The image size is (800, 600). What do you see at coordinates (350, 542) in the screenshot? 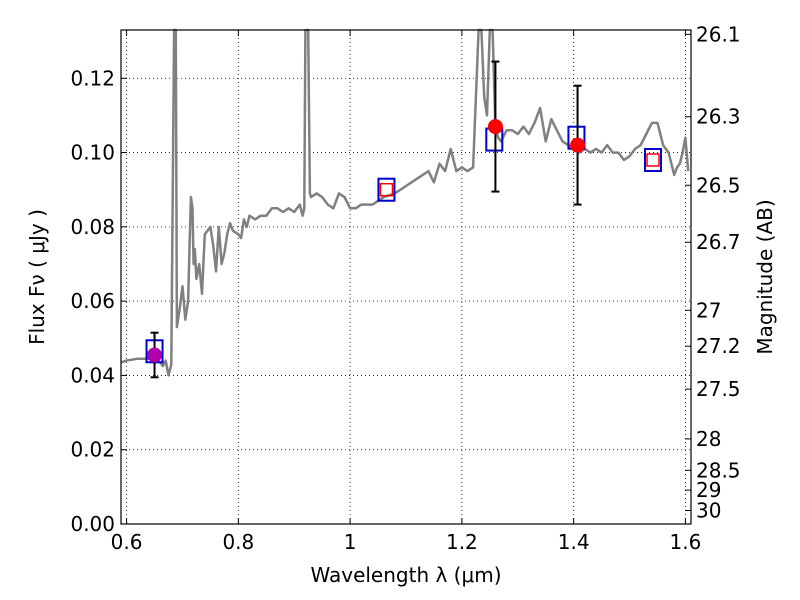
I see `x-tick-label: 1` at bounding box center [350, 542].